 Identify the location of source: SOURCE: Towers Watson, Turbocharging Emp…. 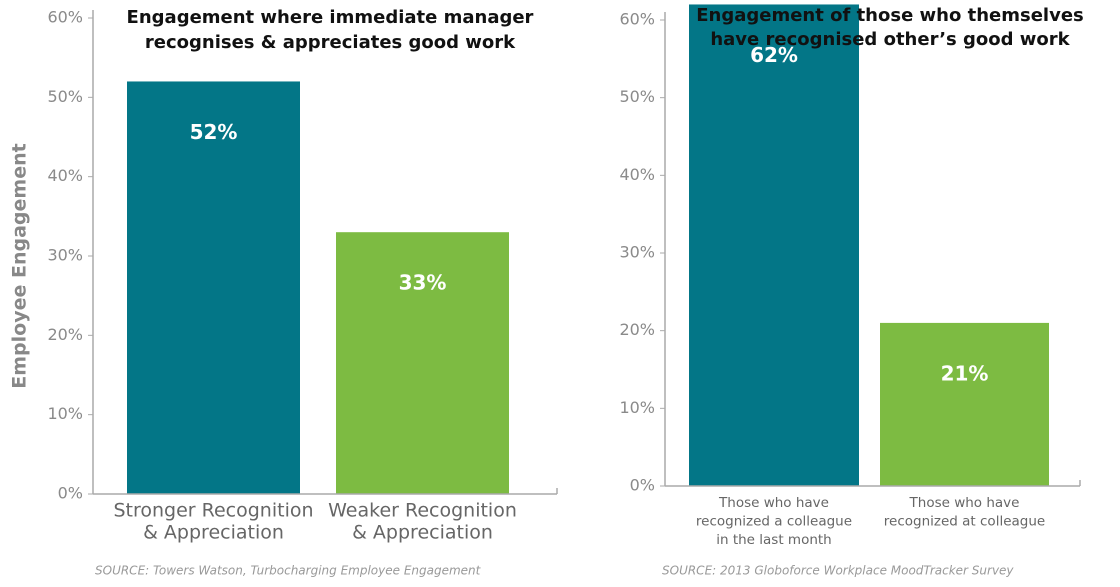
(288, 571).